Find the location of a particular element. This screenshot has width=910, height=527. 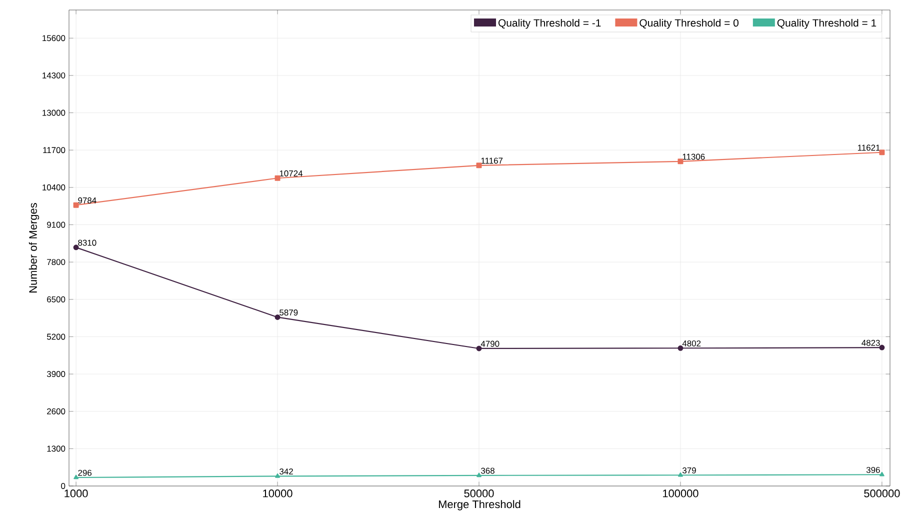

data-label: 368 is located at coordinates (487, 471).